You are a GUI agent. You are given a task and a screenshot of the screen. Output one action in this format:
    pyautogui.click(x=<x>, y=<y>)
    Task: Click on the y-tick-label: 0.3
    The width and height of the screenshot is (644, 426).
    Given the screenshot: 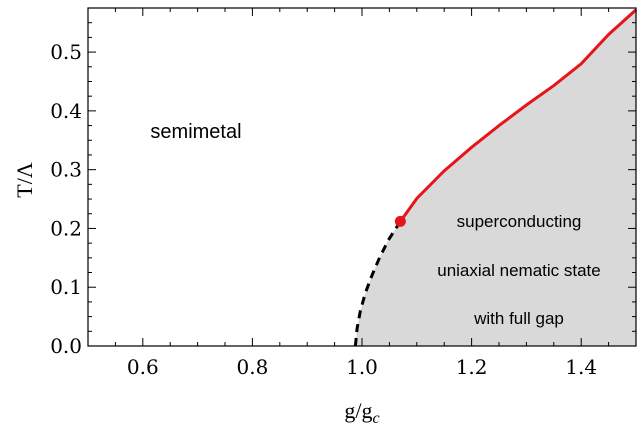 What is the action you would take?
    pyautogui.click(x=66, y=170)
    